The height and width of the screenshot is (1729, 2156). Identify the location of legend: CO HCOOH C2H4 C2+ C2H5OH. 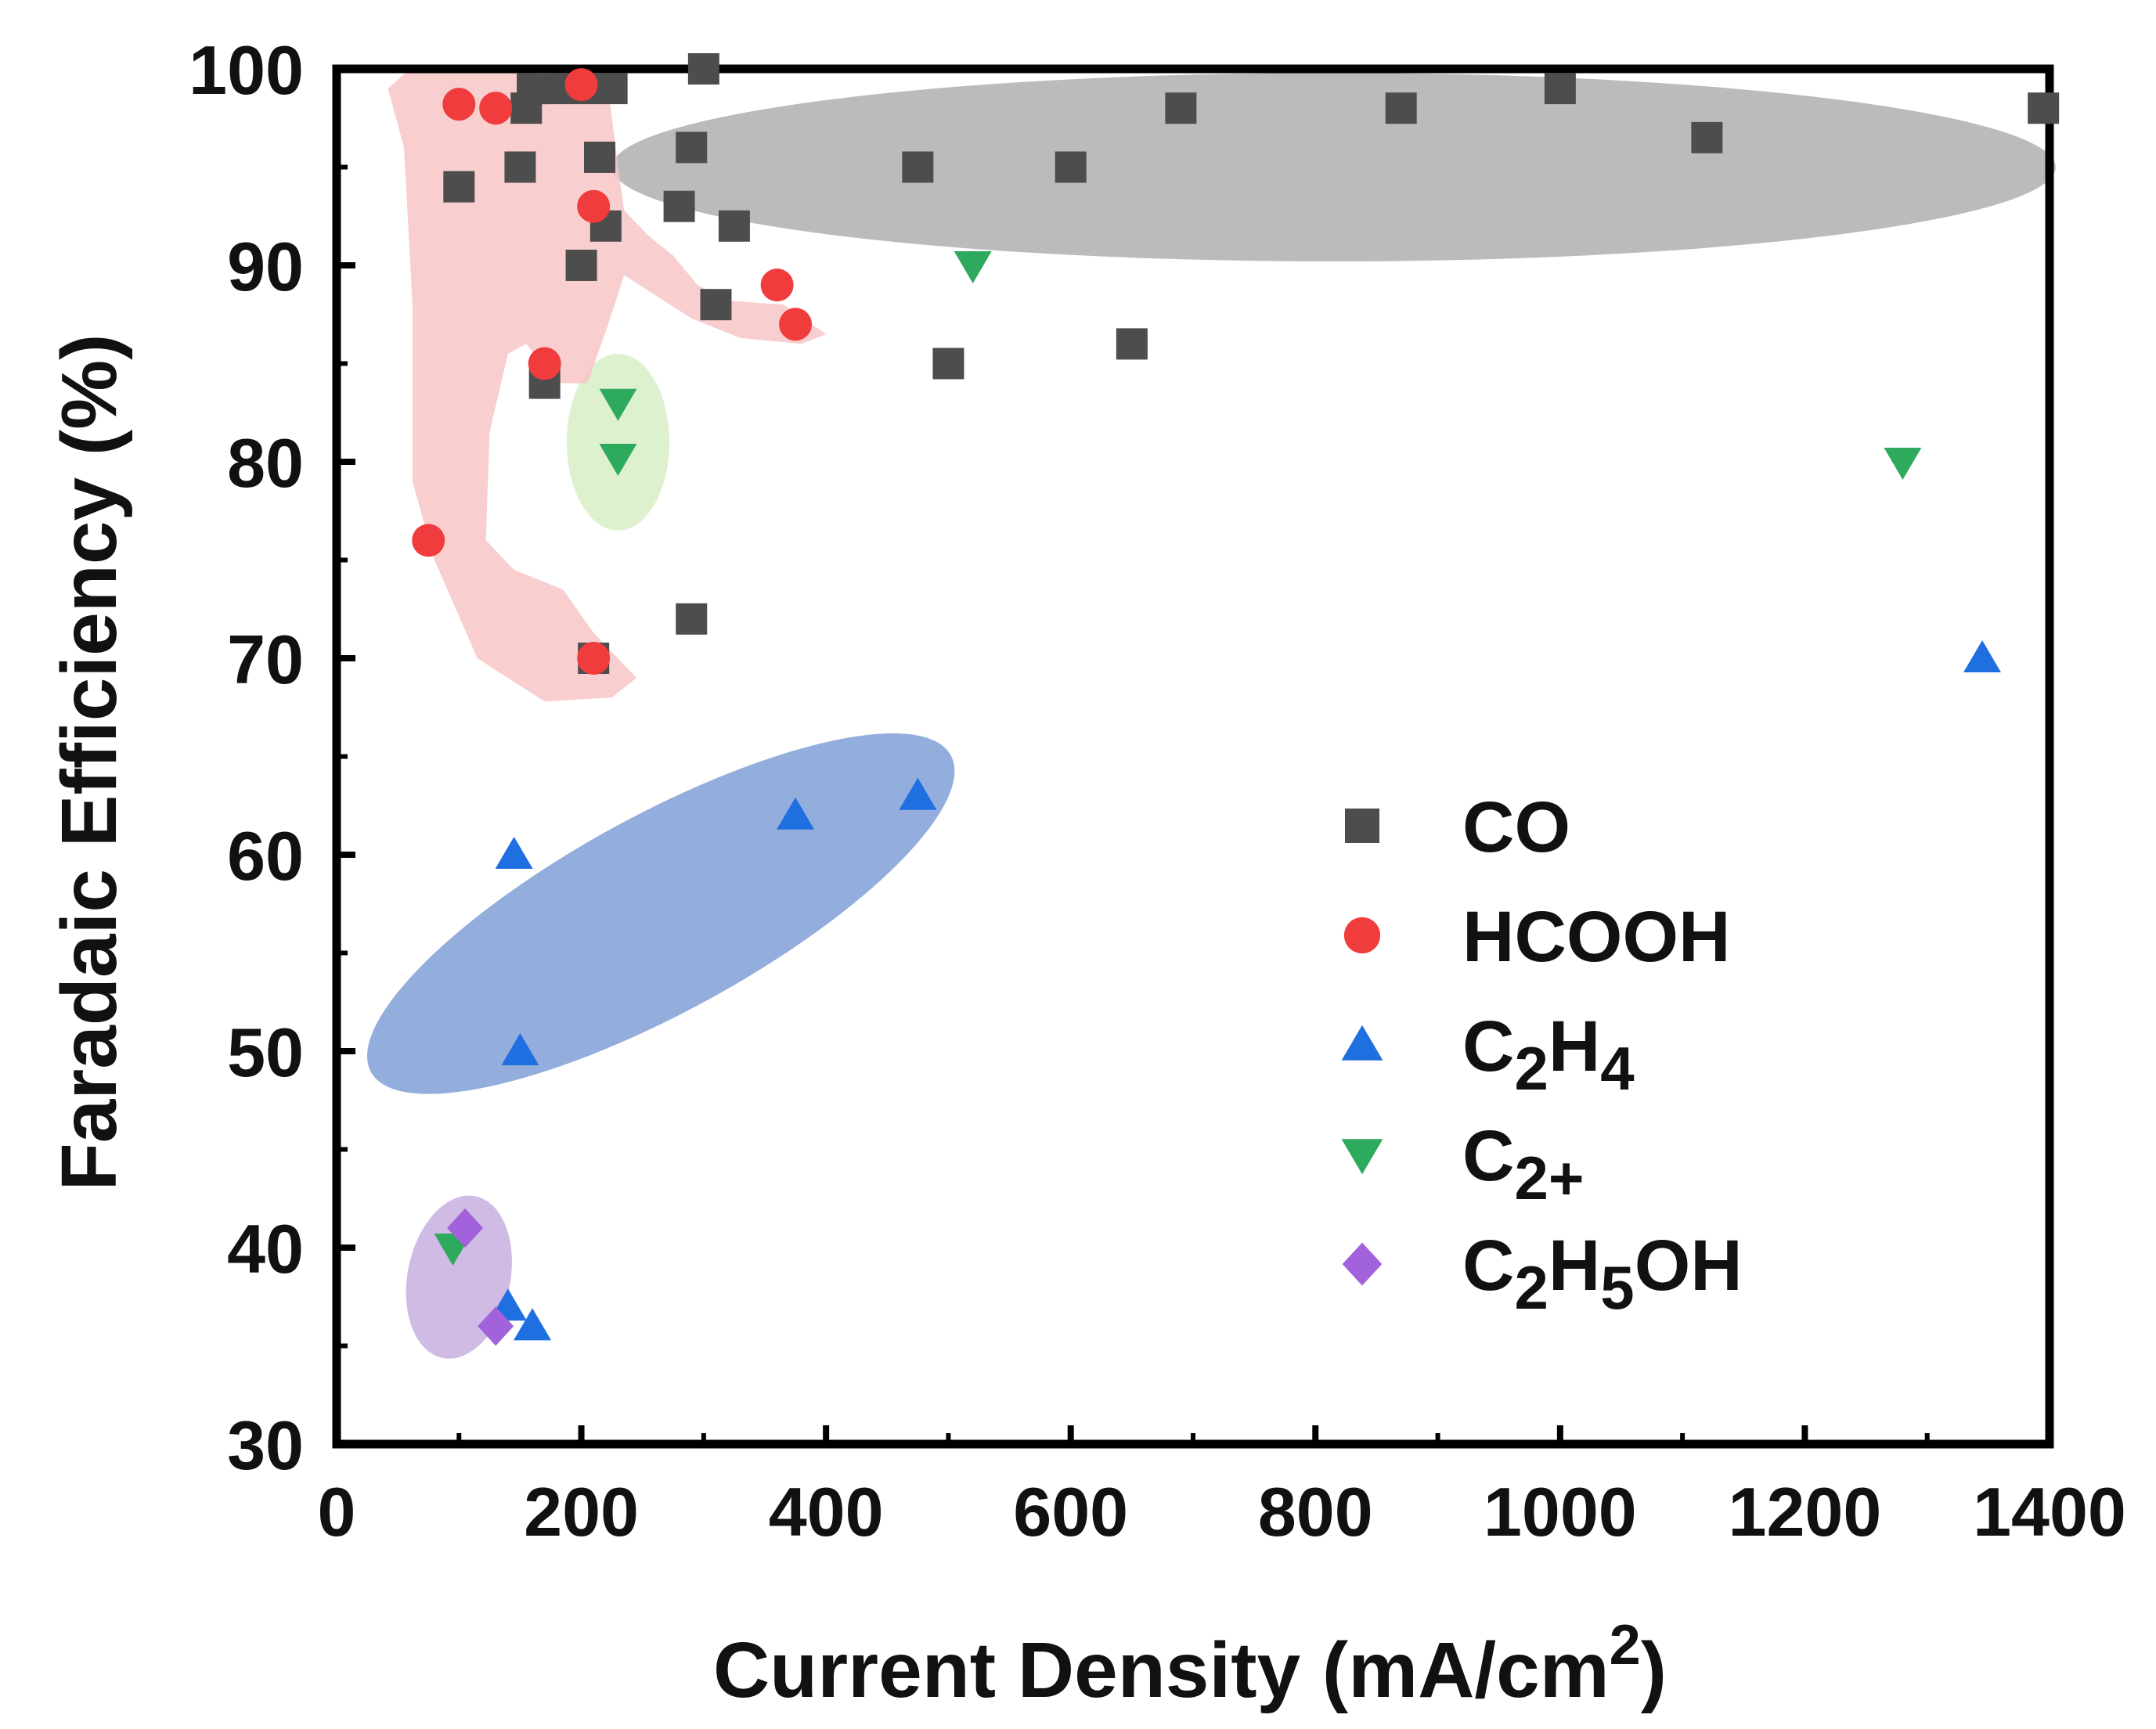
(1542, 1054).